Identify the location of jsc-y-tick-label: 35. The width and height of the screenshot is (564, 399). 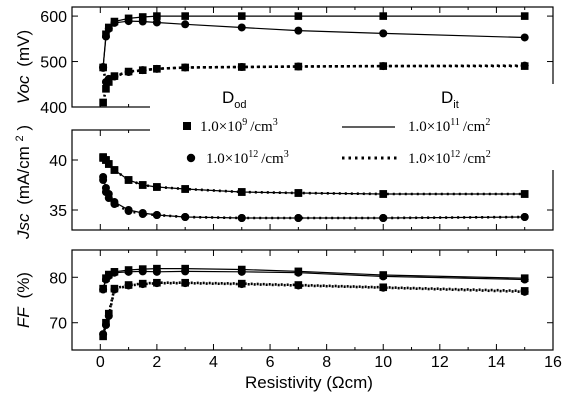
(58, 211).